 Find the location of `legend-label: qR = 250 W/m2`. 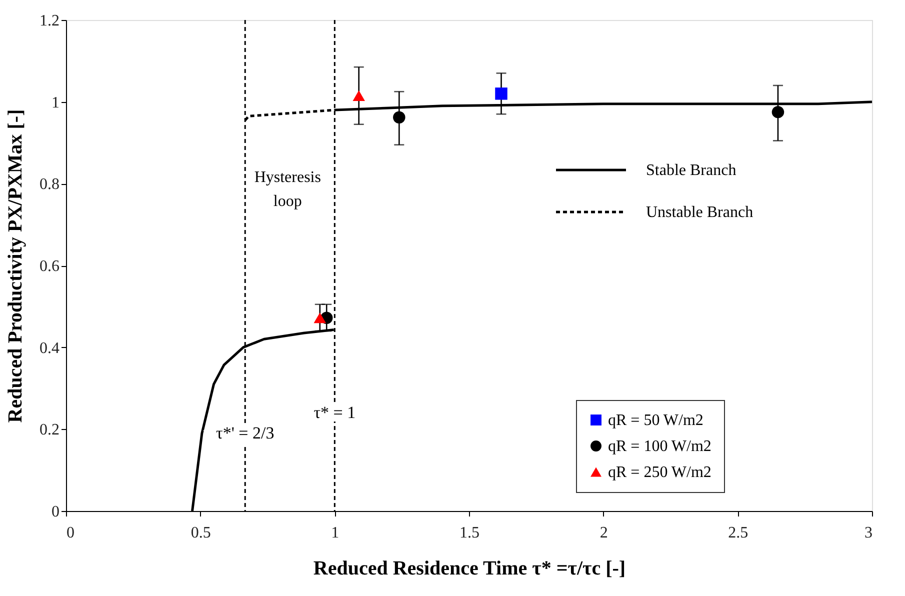

legend-label: qR = 250 W/m2 is located at coordinates (660, 472).